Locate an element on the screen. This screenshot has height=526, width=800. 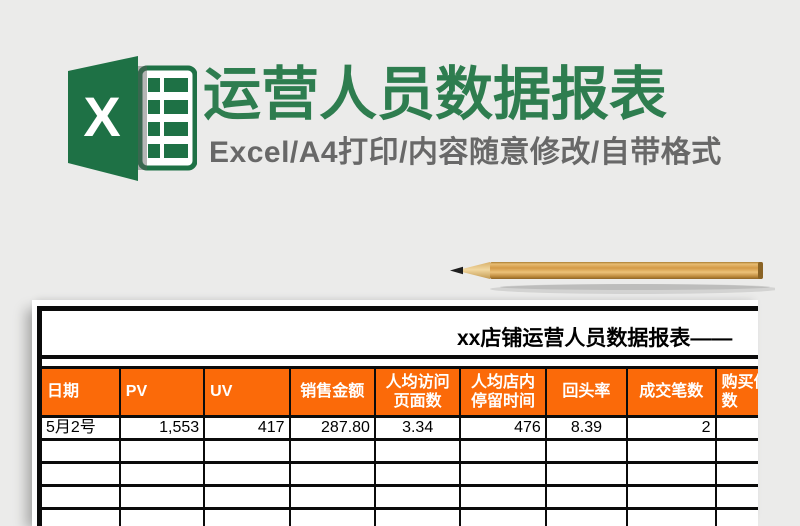
spacer-cell is located at coordinates (398, 362).